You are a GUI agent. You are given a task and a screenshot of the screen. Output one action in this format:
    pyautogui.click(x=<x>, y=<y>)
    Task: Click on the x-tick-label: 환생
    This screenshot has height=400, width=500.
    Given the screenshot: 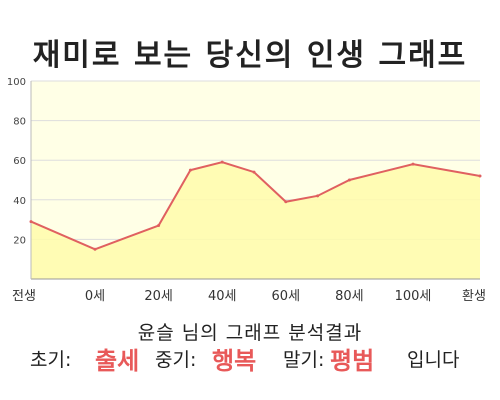 What is the action you would take?
    pyautogui.click(x=474, y=296)
    